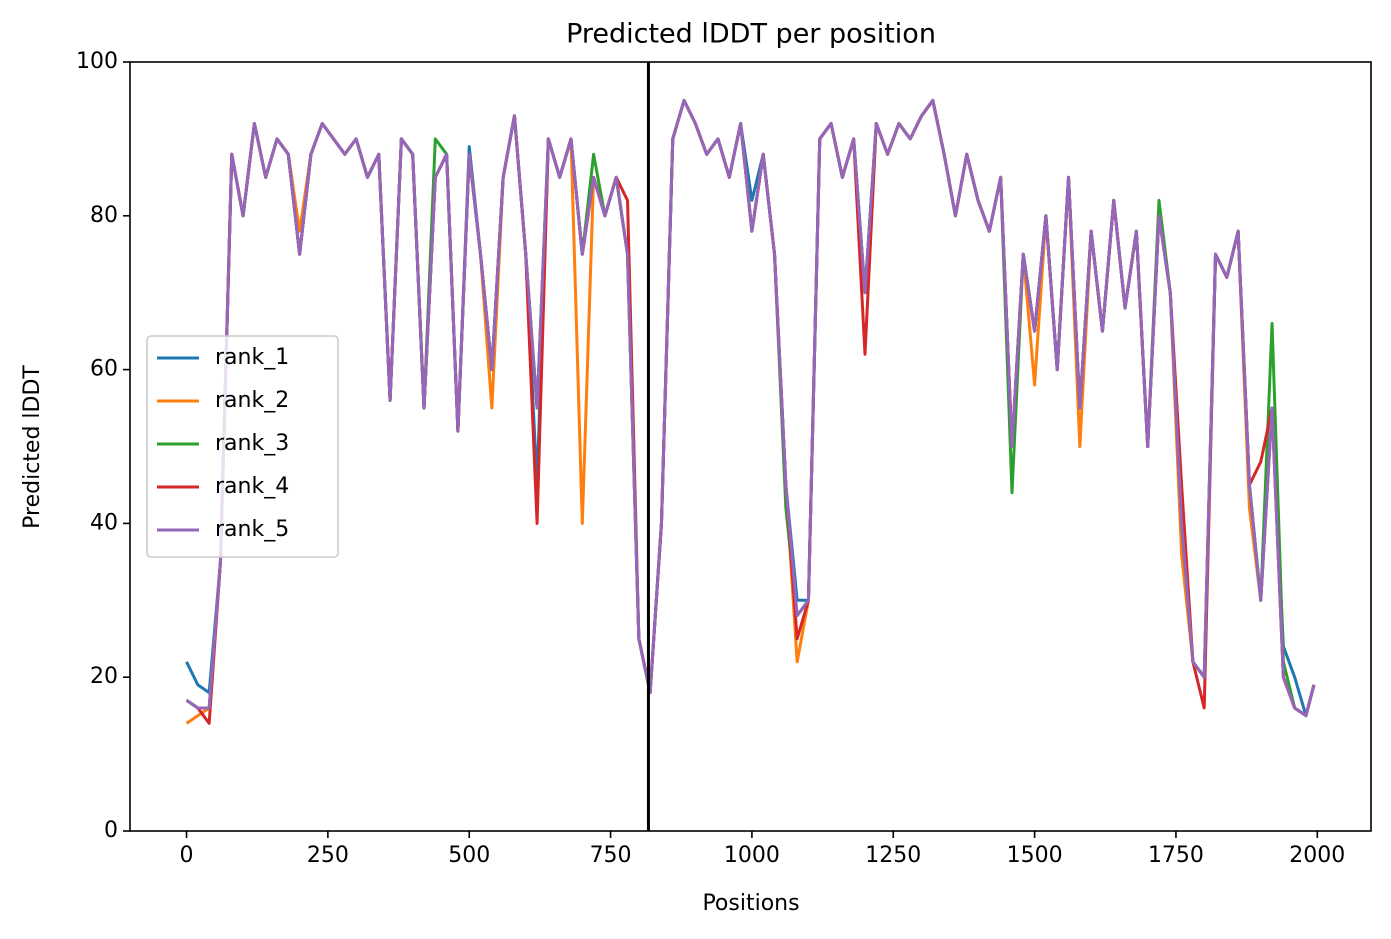 Image resolution: width=1391 pixels, height=939 pixels. Describe the element at coordinates (328, 855) in the screenshot. I see `x-tick-label: 250` at that location.